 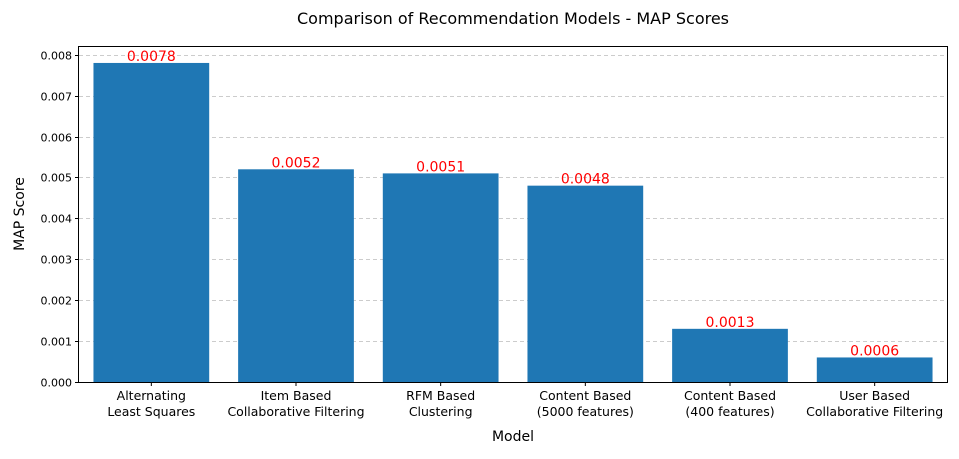 What do you see at coordinates (296, 395) in the screenshot?
I see `x-tick-label: Item Based` at bounding box center [296, 395].